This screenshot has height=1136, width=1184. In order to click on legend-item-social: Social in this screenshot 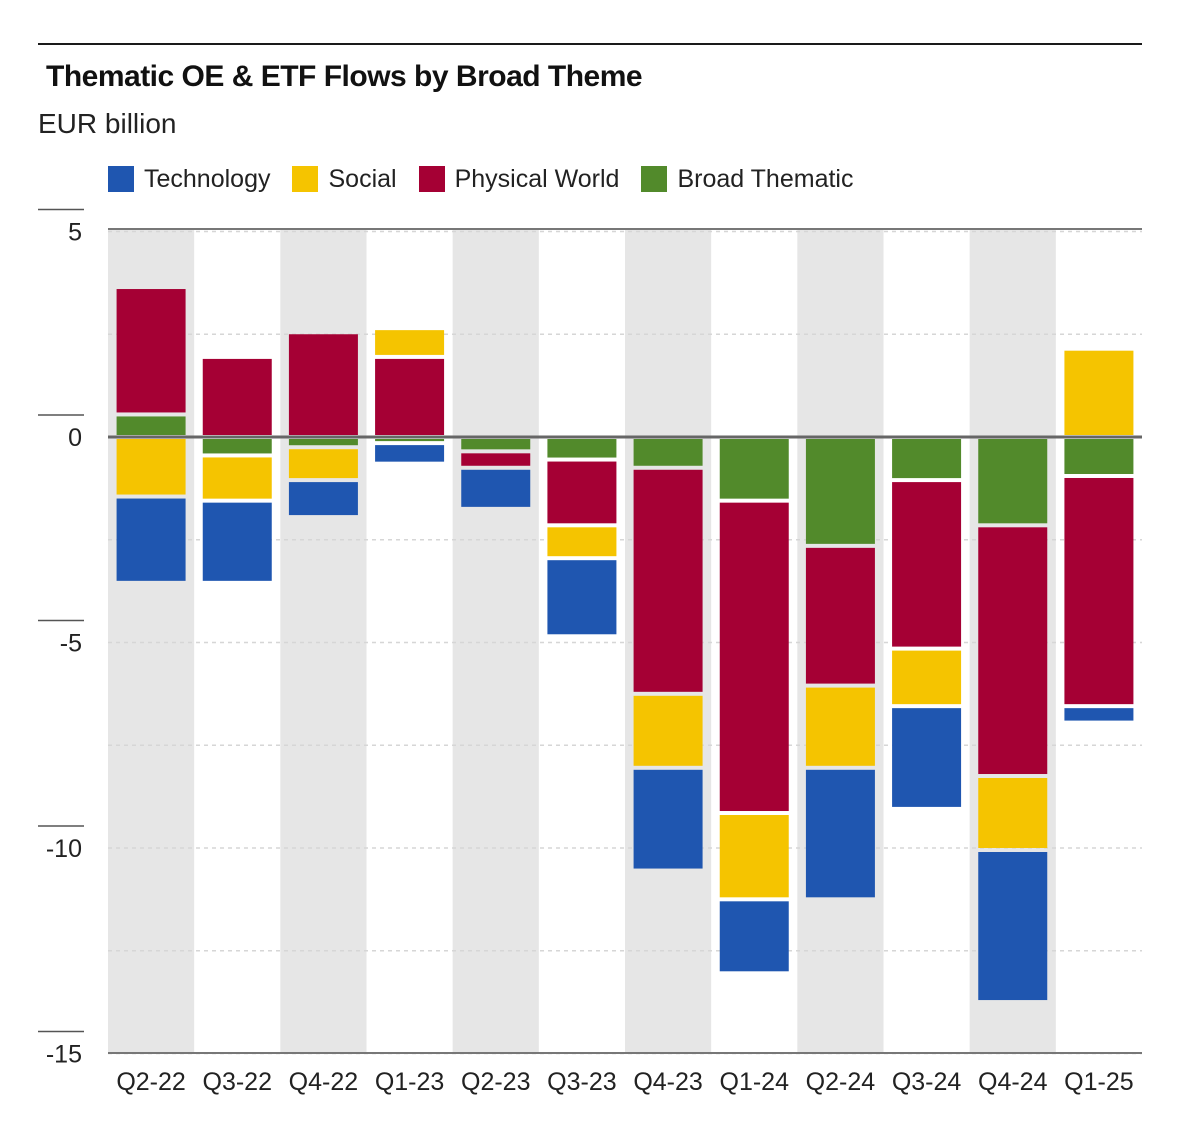, I will do `click(344, 179)`.